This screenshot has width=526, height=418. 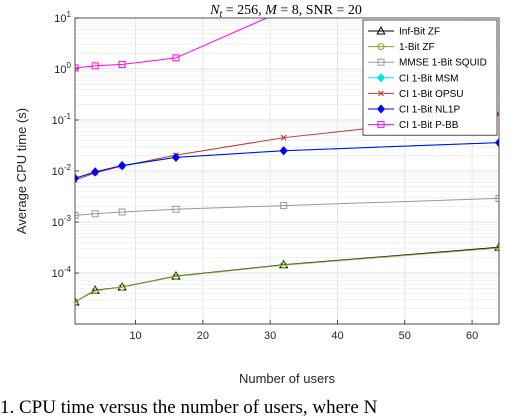 I want to click on y-tick-label: 10¹, so click(x=62, y=17).